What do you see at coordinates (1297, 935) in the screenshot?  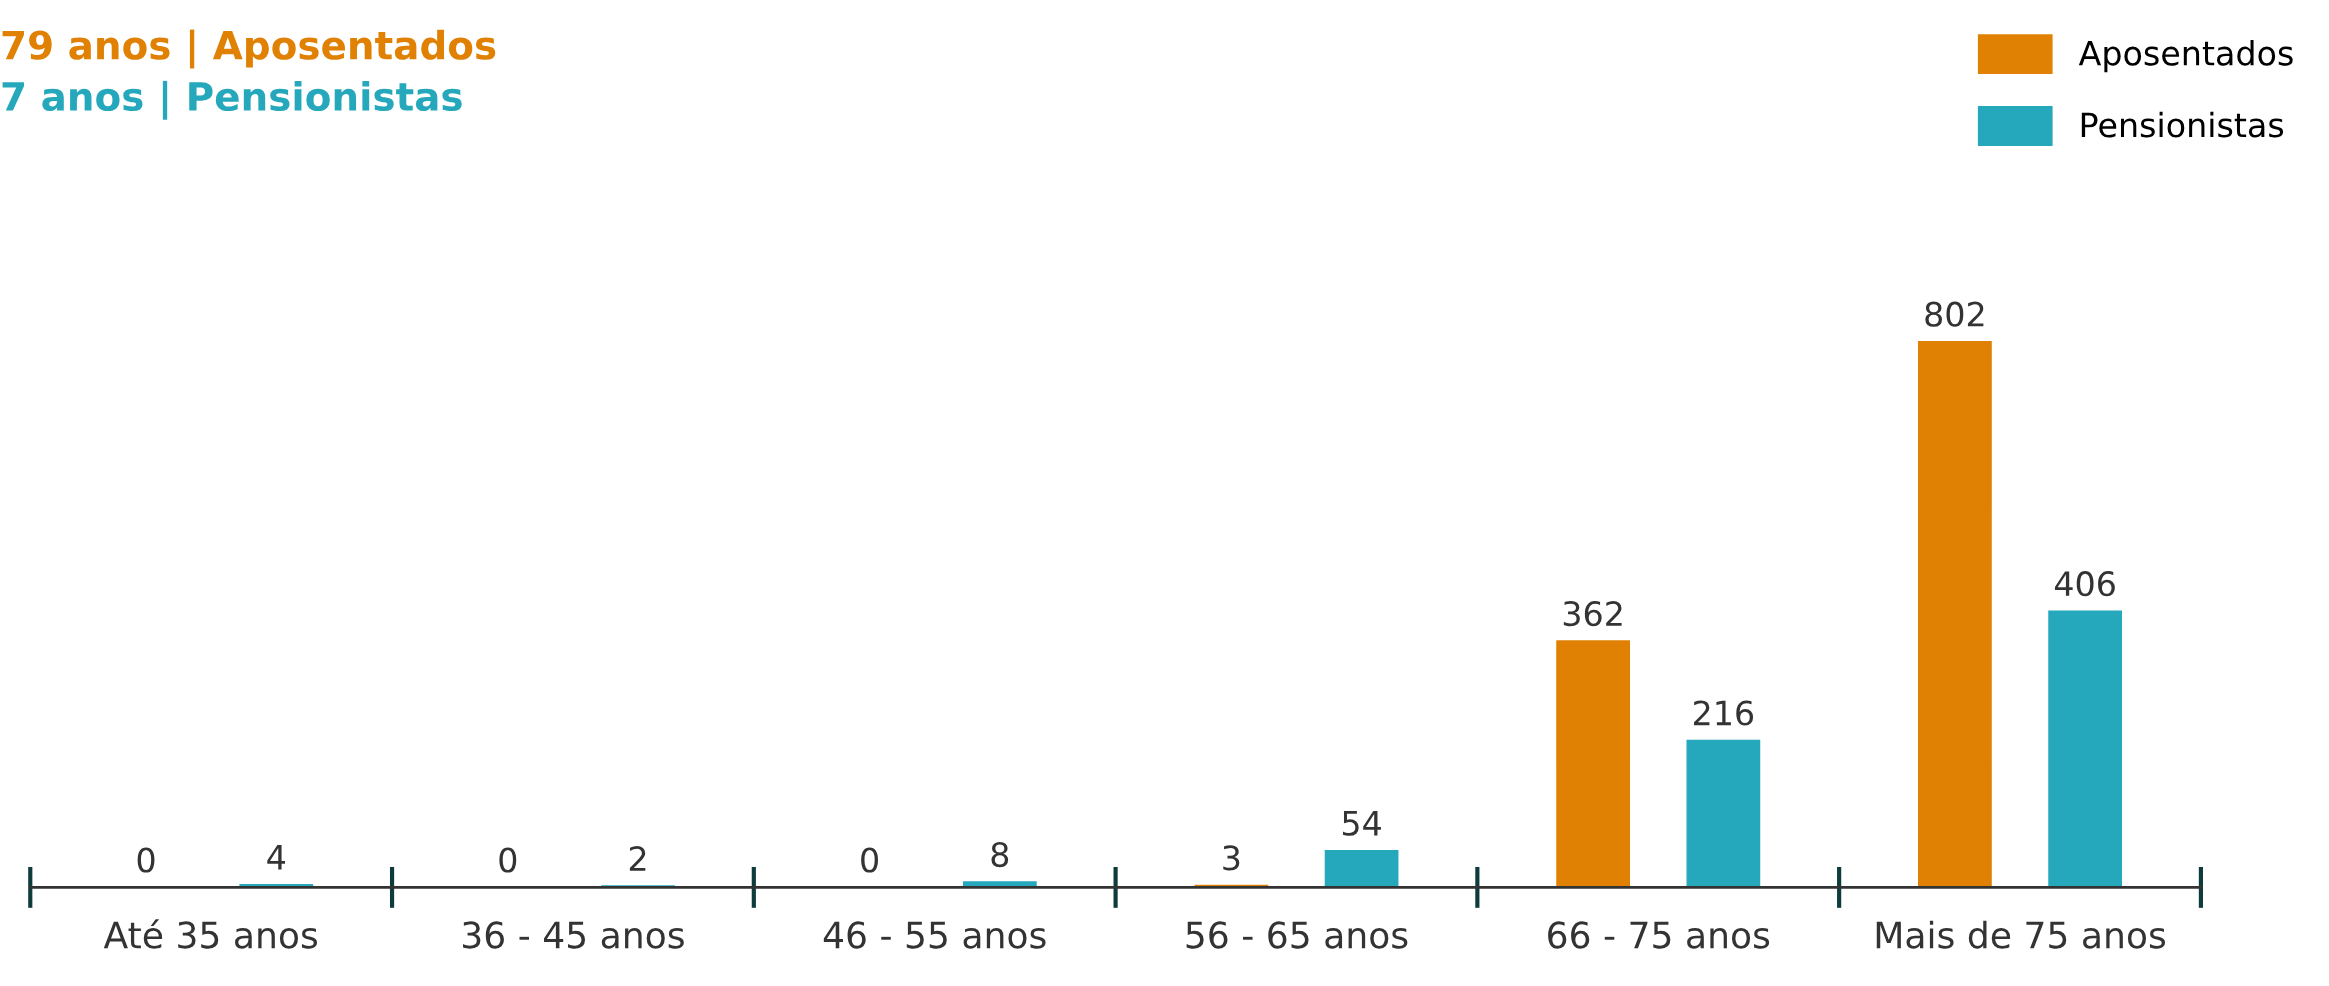 I see `x-tick-label: 56 - 65 anos` at bounding box center [1297, 935].